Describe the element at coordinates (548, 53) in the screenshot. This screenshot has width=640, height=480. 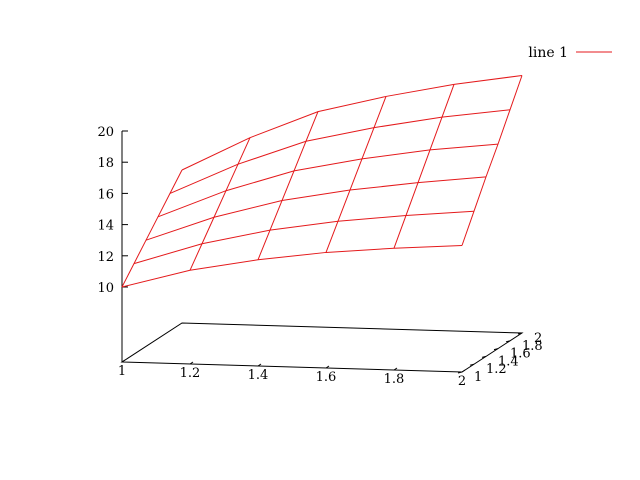
I see `legend-label-line-1: line 1` at that location.